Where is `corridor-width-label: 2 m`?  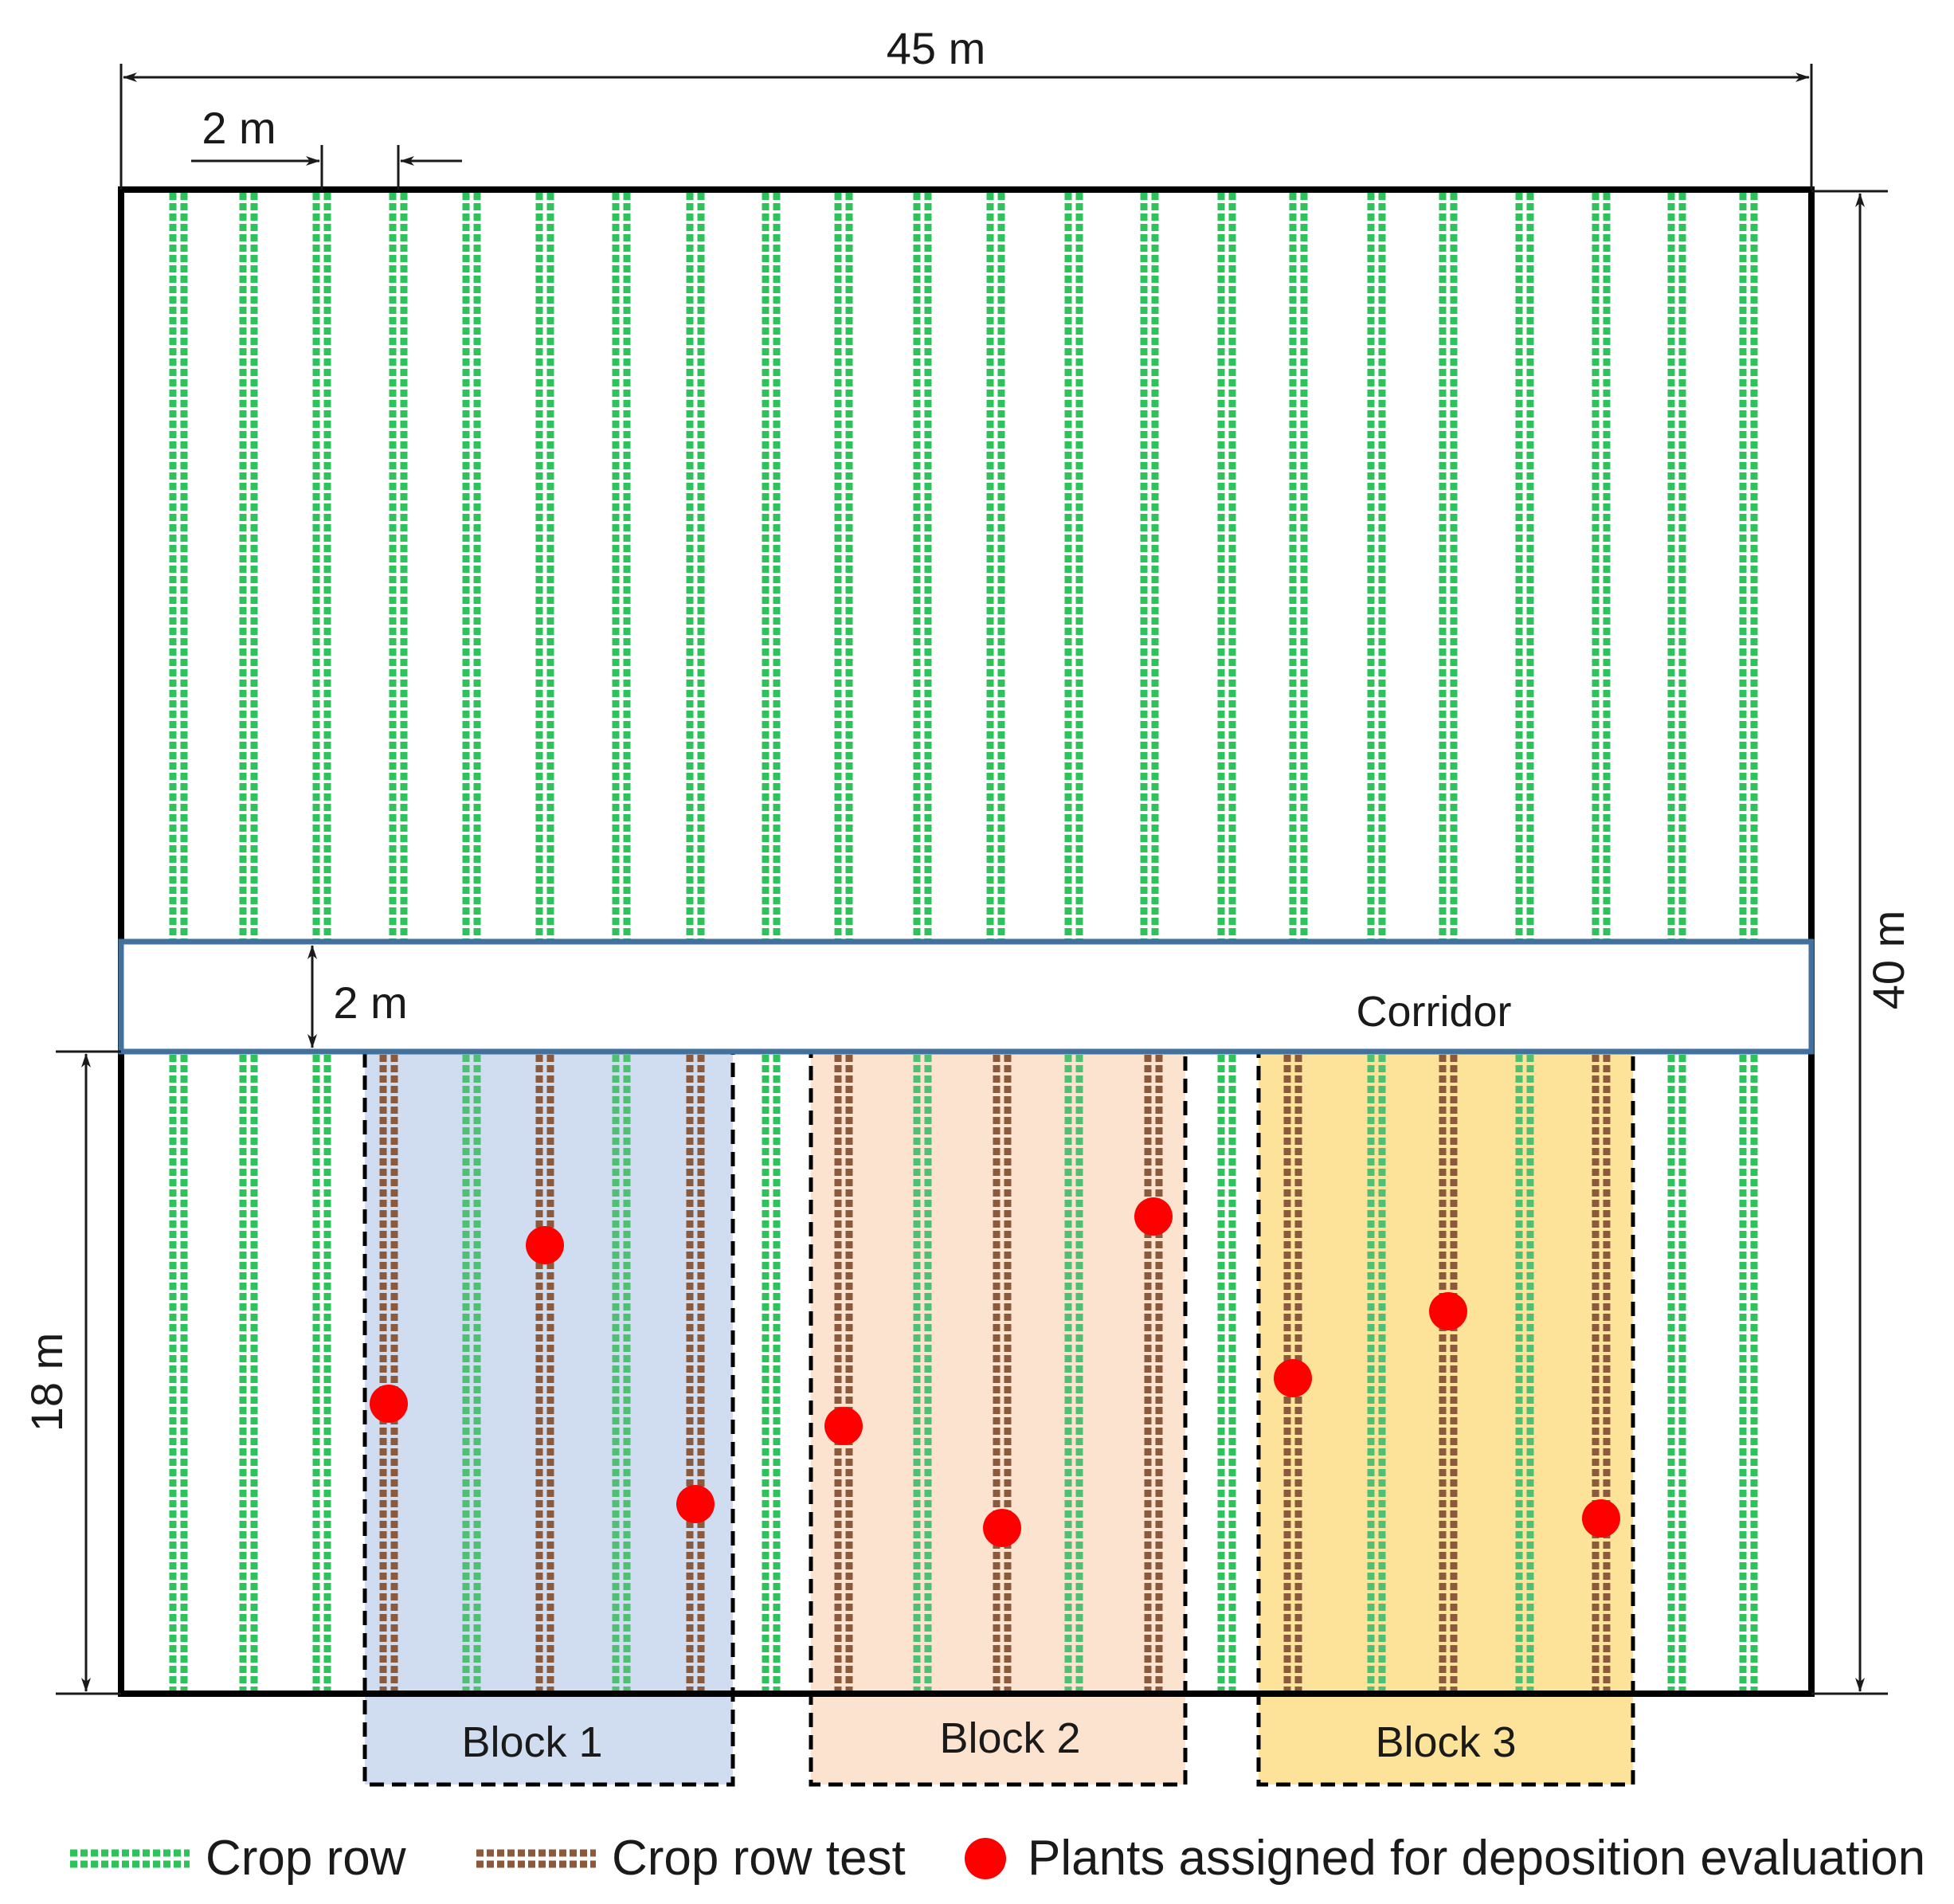
corridor-width-label: 2 m is located at coordinates (370, 1002).